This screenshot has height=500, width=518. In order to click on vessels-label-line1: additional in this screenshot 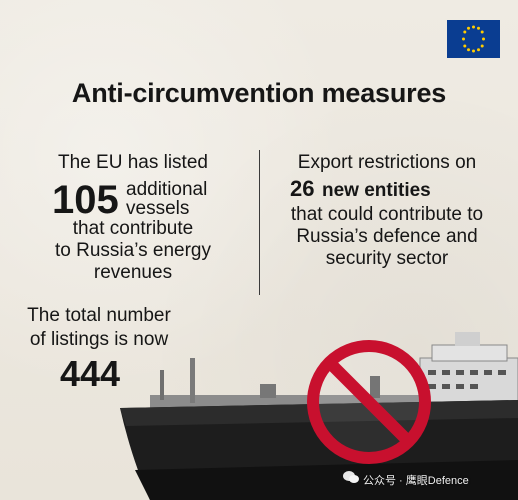, I will do `click(167, 189)`.